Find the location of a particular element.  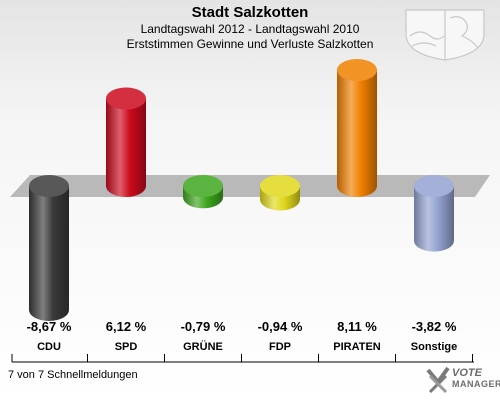

logo-line-1: VOTE is located at coordinates (467, 373).